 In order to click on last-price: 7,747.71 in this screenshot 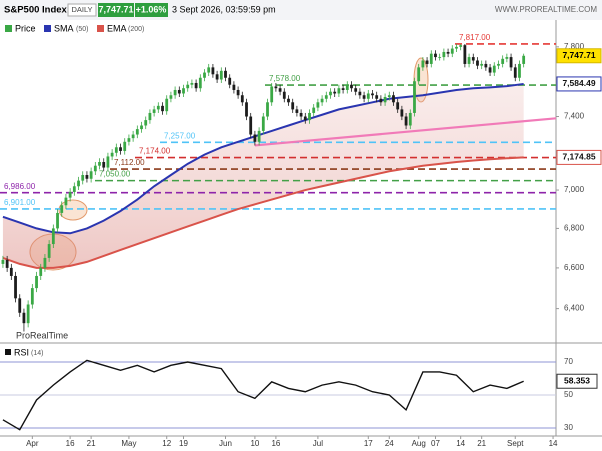, I will do `click(115, 9)`.